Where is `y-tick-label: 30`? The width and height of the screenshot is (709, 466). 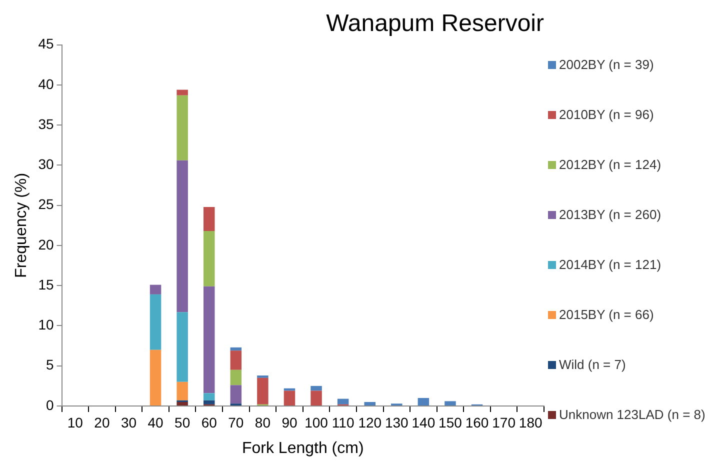 y-tick-label: 30 is located at coordinates (46, 164).